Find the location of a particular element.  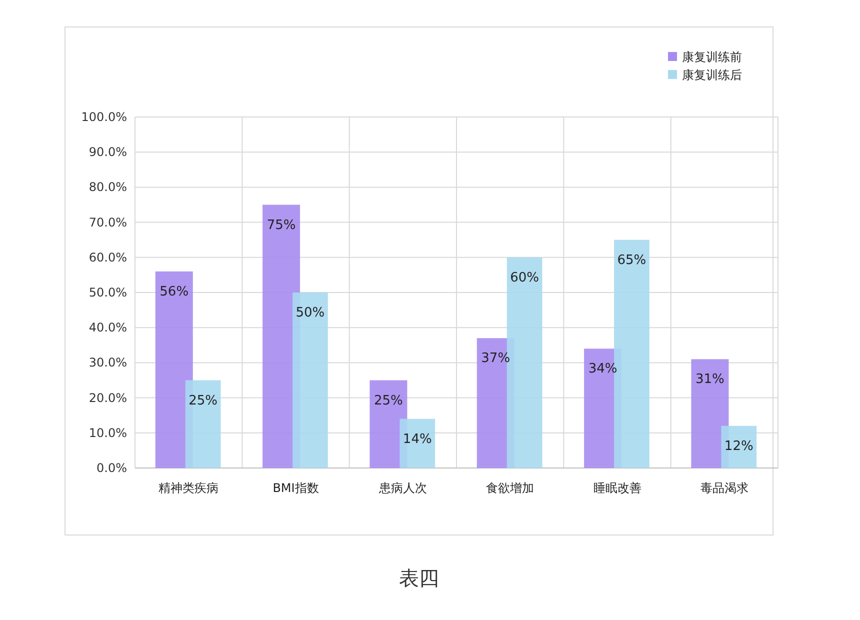

y-tick-label: 50.0% is located at coordinates (107, 293).